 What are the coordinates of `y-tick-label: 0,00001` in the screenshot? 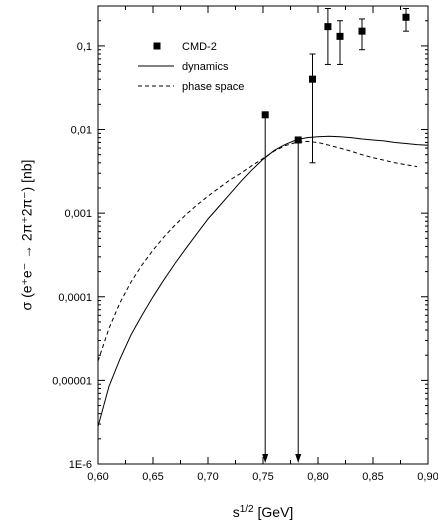 It's located at (72, 381).